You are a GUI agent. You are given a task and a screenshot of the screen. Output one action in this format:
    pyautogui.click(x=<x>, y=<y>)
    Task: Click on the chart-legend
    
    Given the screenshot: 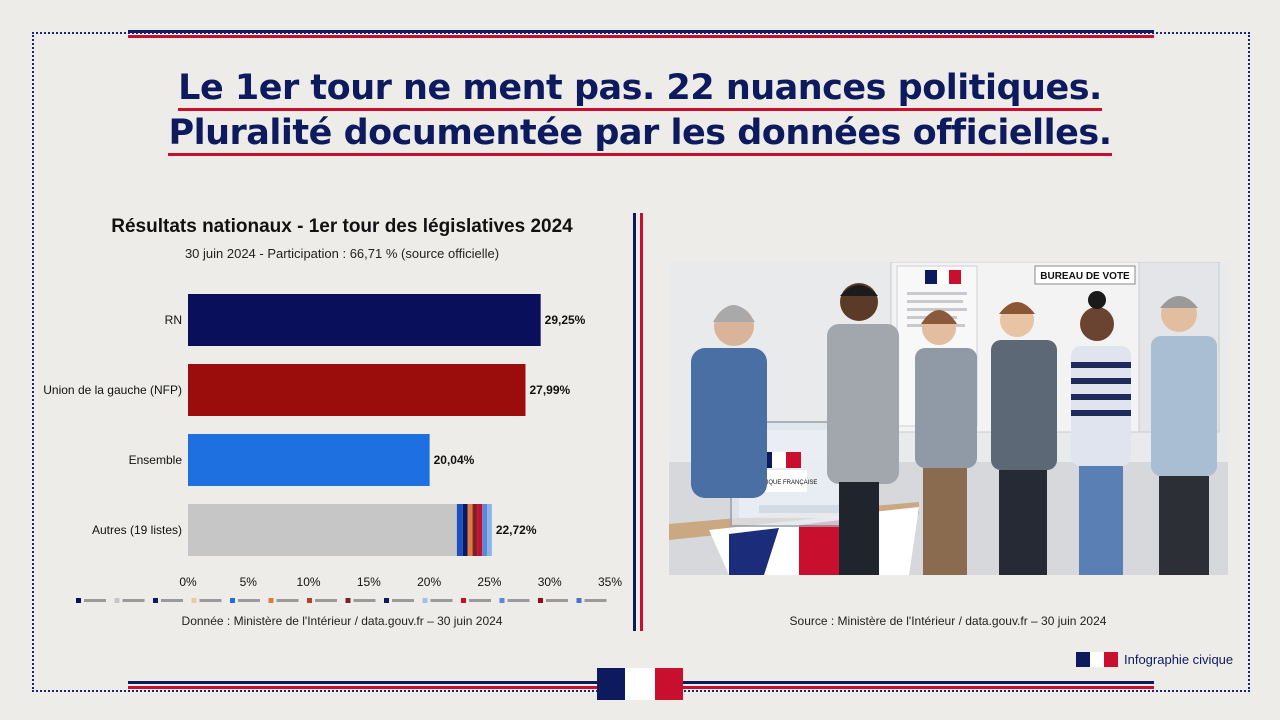 What is the action you would take?
    pyautogui.click(x=341, y=600)
    